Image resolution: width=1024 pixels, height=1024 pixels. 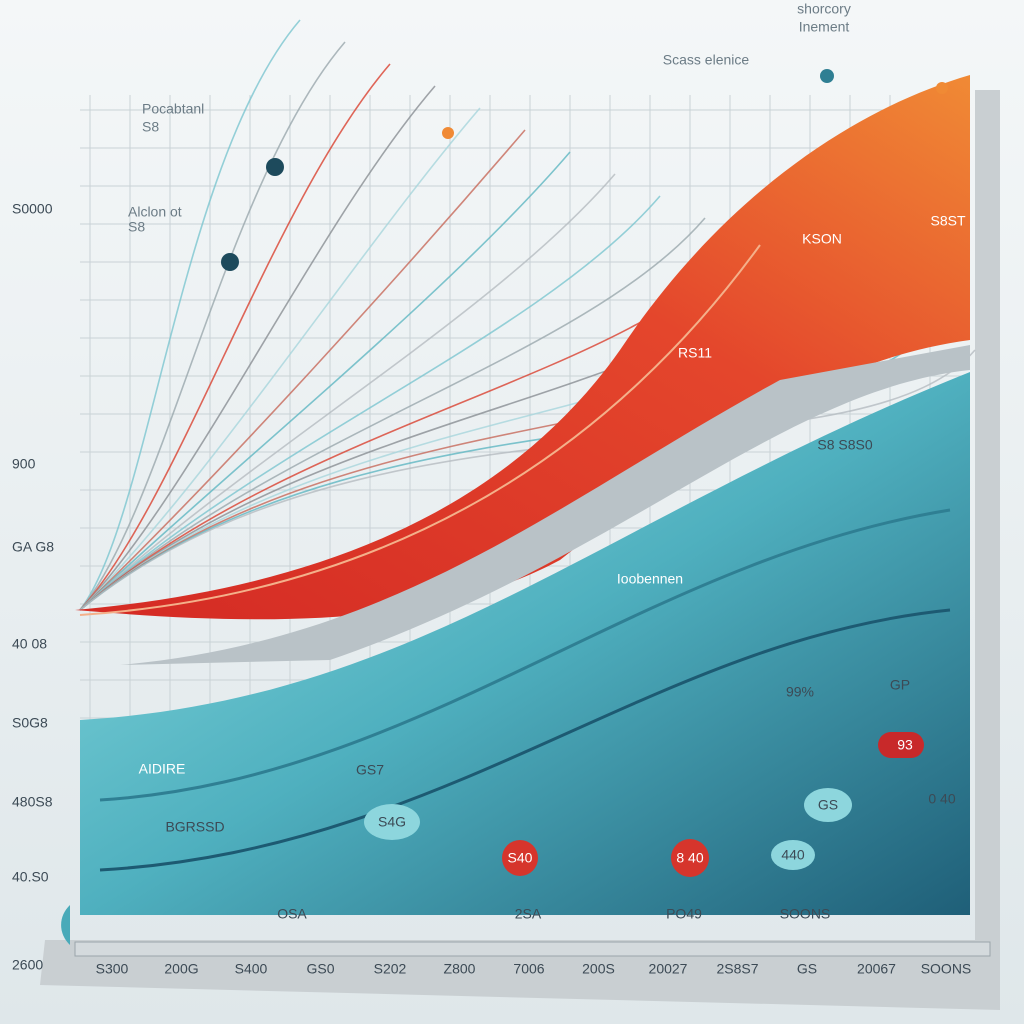 What do you see at coordinates (155, 212) in the screenshot?
I see `side-note: Alclon ot` at bounding box center [155, 212].